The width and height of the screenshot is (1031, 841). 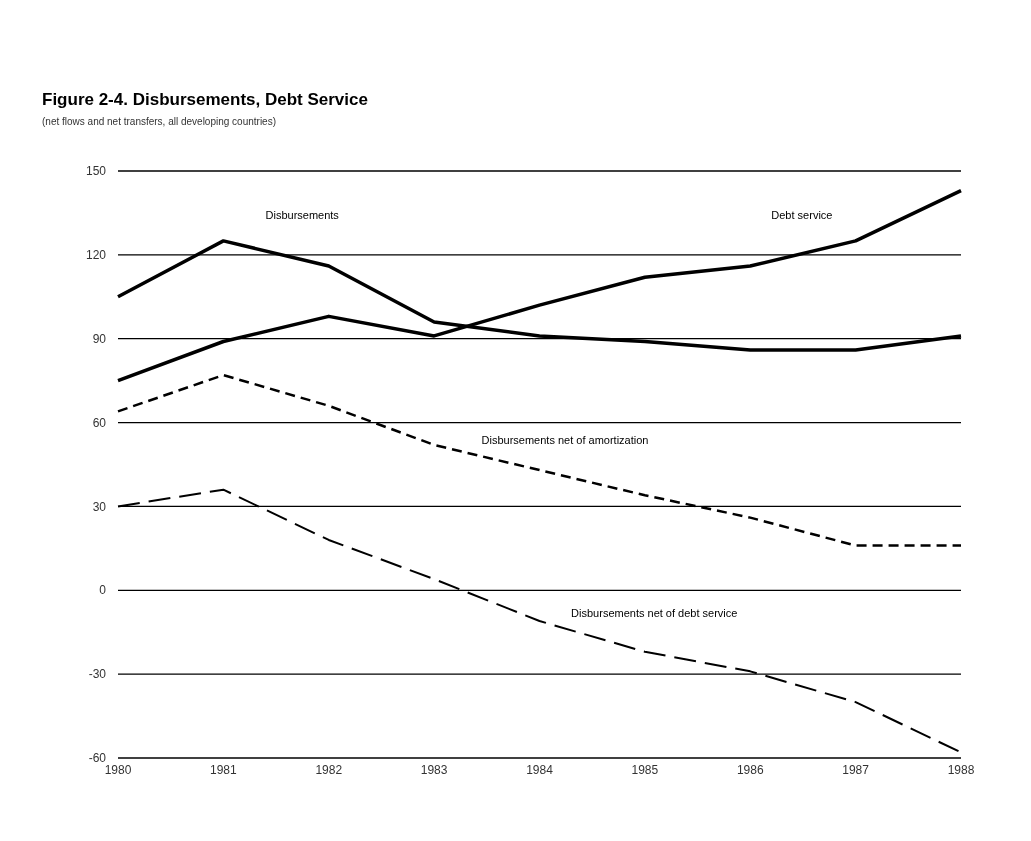 I want to click on x-tick-label: 1981, so click(x=224, y=770).